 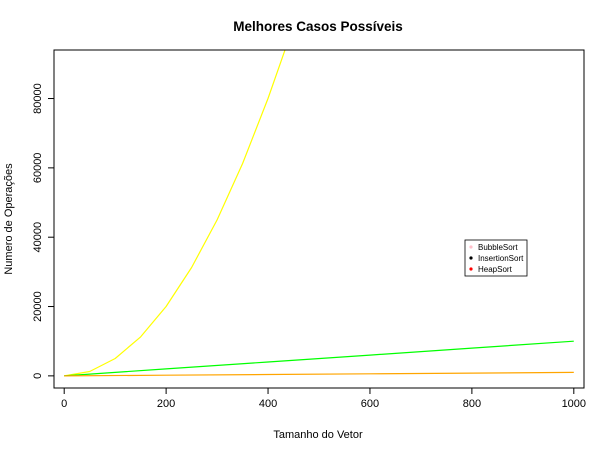 I want to click on x-tick-label: 200, so click(x=166, y=404).